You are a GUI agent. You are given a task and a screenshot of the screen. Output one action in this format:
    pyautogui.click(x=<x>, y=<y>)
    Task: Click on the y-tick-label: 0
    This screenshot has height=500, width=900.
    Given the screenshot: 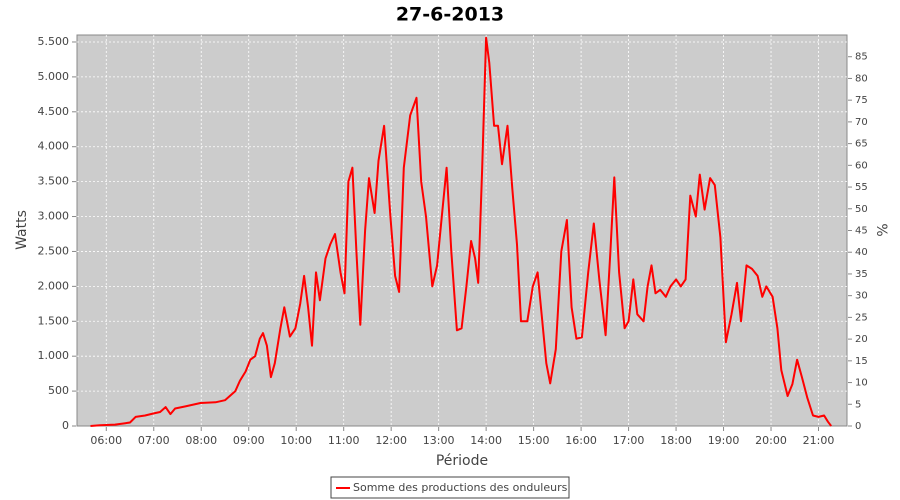 What is the action you would take?
    pyautogui.click(x=65, y=425)
    